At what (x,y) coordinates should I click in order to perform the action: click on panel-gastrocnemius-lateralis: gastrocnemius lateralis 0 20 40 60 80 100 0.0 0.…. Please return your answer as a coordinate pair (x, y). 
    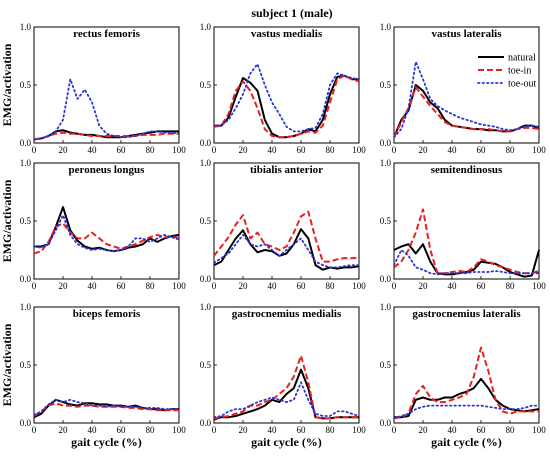
    Looking at the image, I should click on (463, 375).